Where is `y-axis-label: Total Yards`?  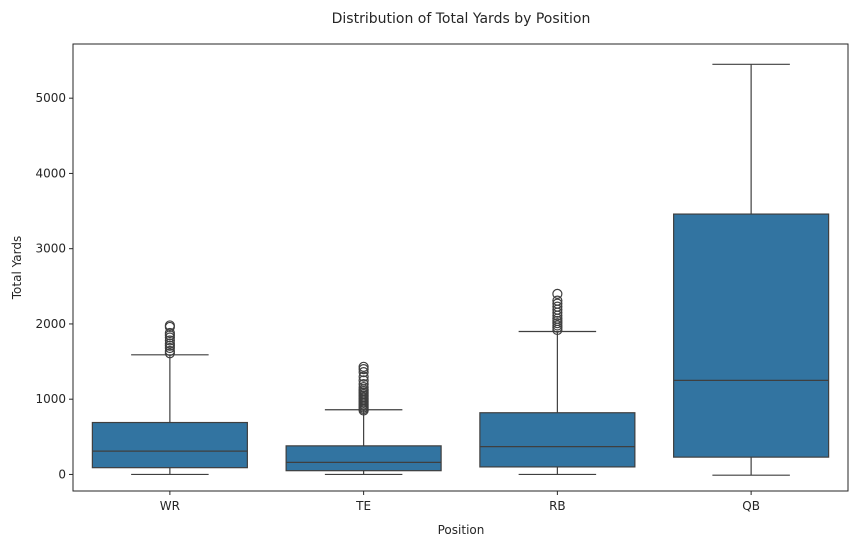
y-axis-label: Total Yards is located at coordinates (17, 268).